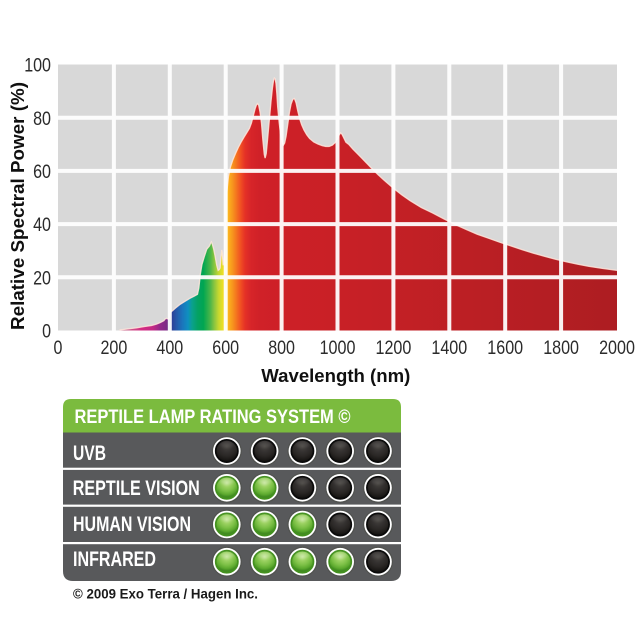  What do you see at coordinates (89, 453) in the screenshot?
I see `svg-text: UVB` at bounding box center [89, 453].